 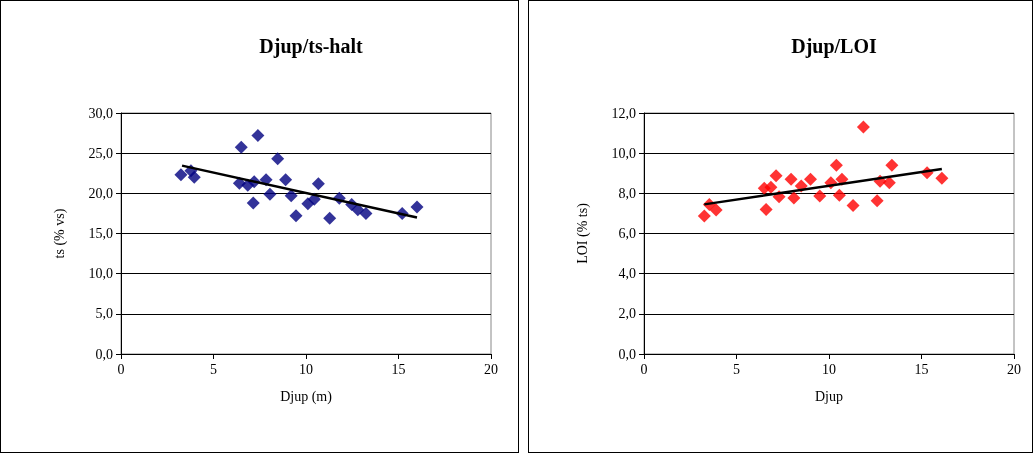 What do you see at coordinates (829, 396) in the screenshot?
I see `x-axis-title: Djup` at bounding box center [829, 396].